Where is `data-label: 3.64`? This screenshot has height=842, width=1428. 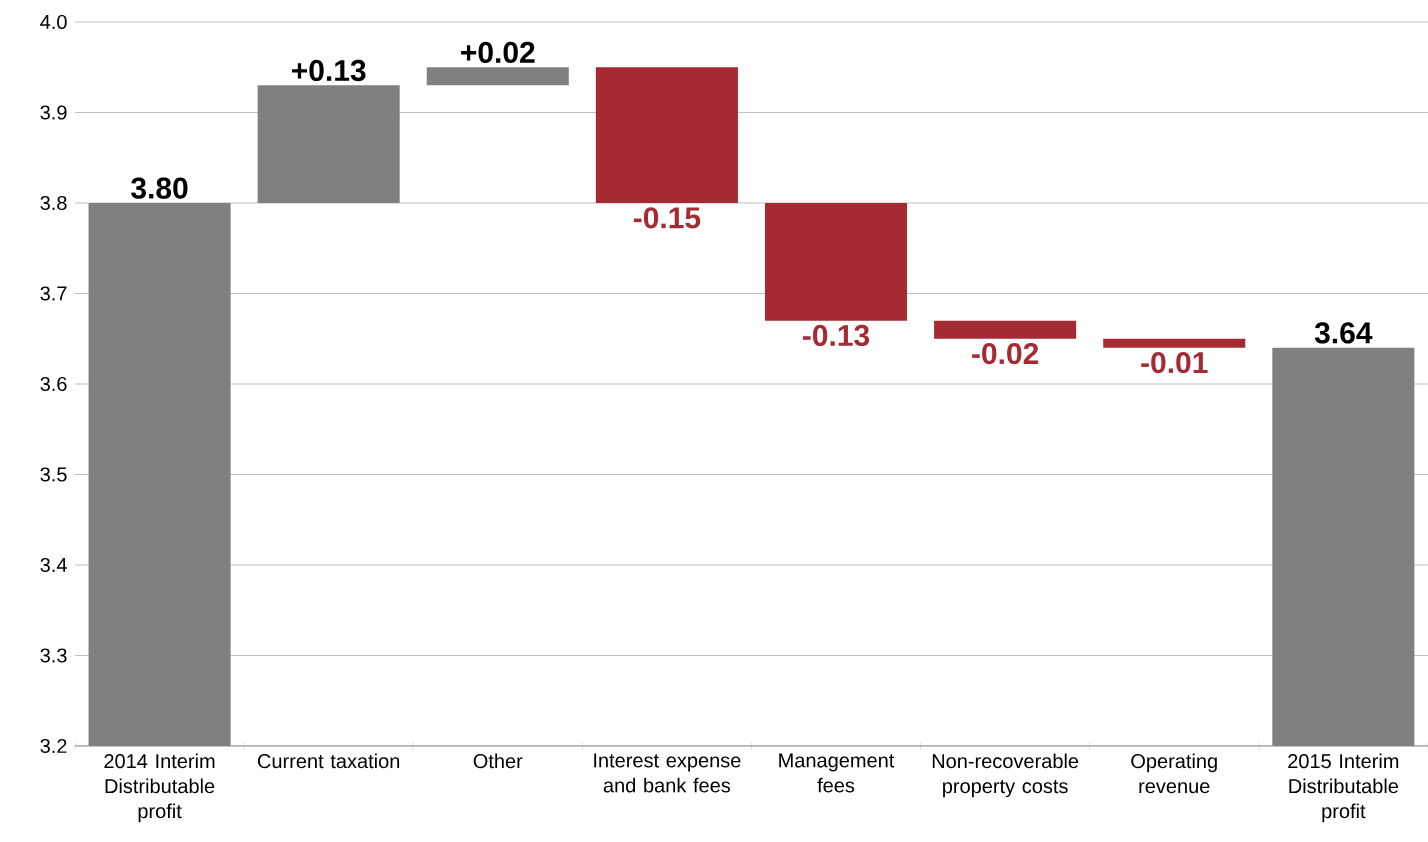
data-label: 3.64 is located at coordinates (1343, 333).